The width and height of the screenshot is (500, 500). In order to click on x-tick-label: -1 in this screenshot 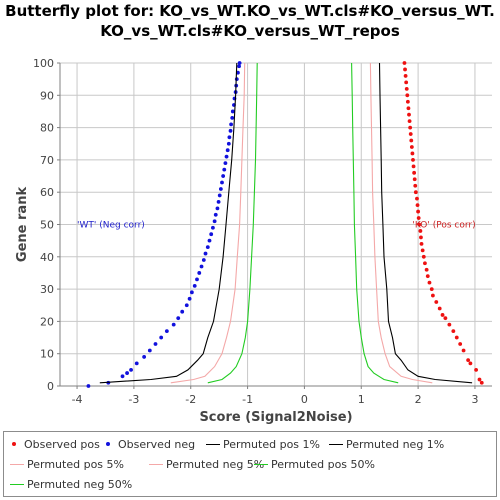, I will do `click(247, 399)`.